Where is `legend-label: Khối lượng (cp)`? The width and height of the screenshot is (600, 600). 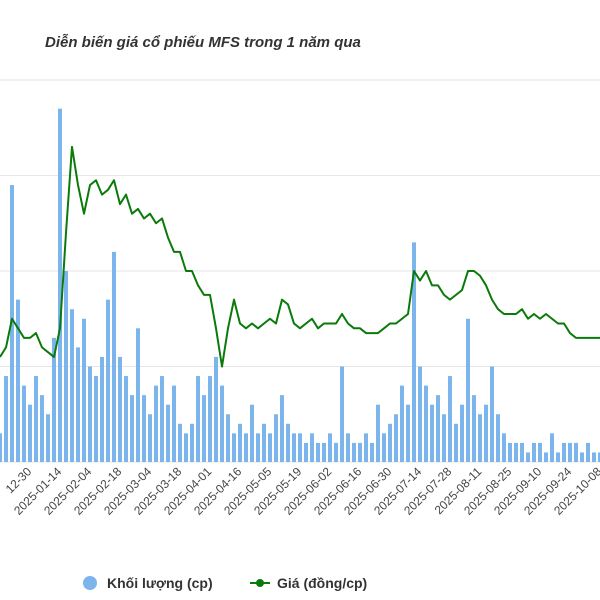 legend-label: Khối lượng (cp) is located at coordinates (160, 583).